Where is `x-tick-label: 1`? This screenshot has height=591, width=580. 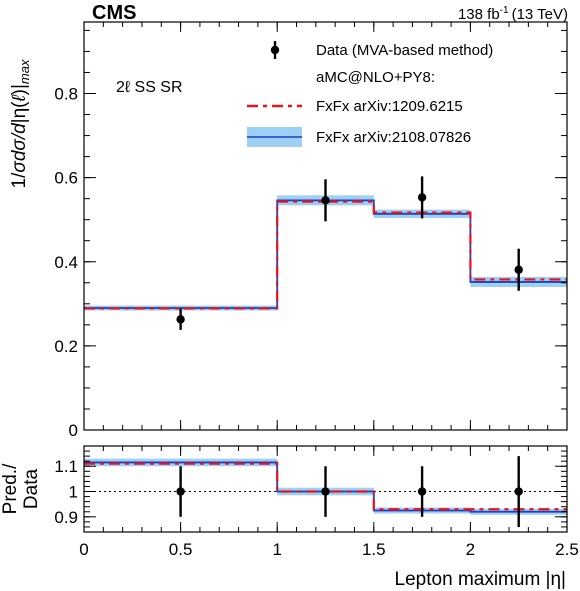
x-tick-label: 1 is located at coordinates (276, 549).